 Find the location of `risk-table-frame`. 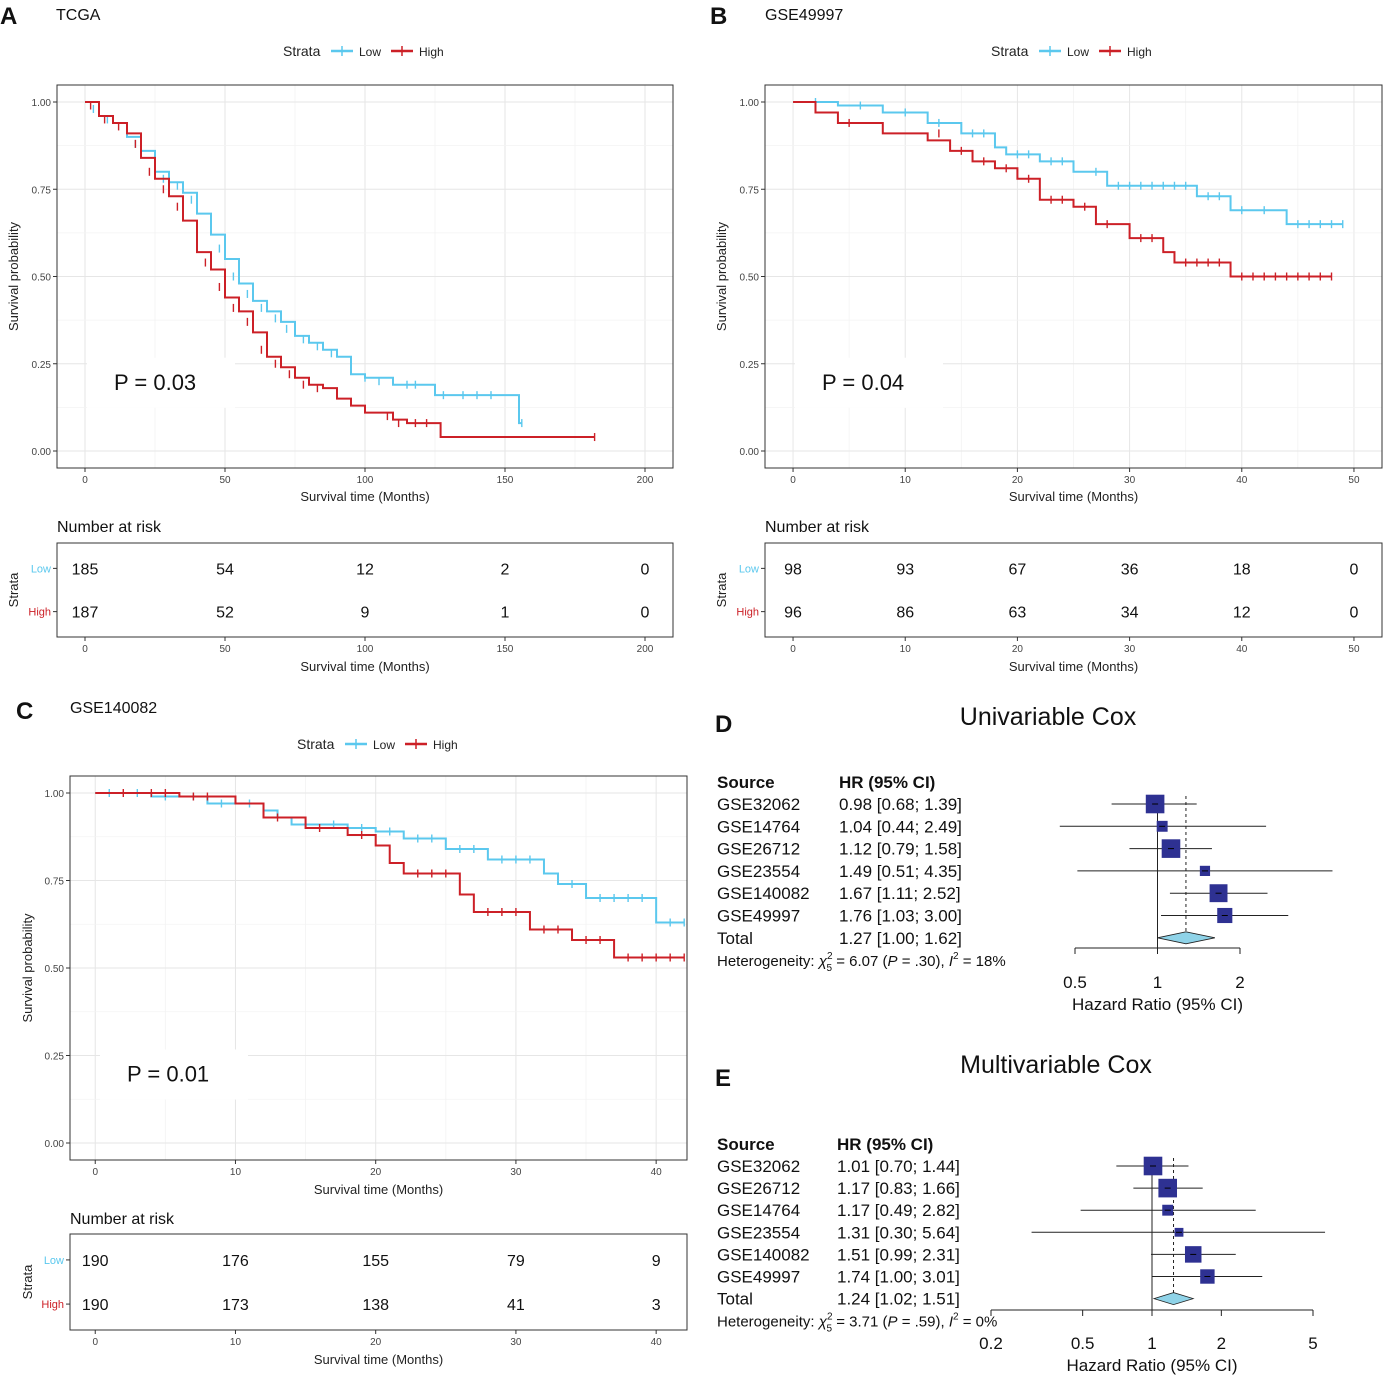

risk-table-frame is located at coordinates (1073, 590).